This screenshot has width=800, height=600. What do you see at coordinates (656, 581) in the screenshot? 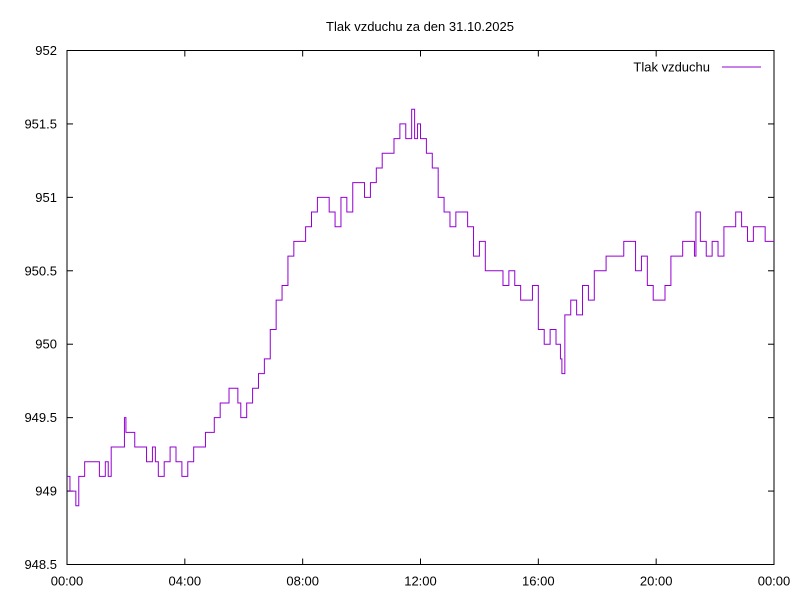
I see `x-tick-label: 20:00` at bounding box center [656, 581].